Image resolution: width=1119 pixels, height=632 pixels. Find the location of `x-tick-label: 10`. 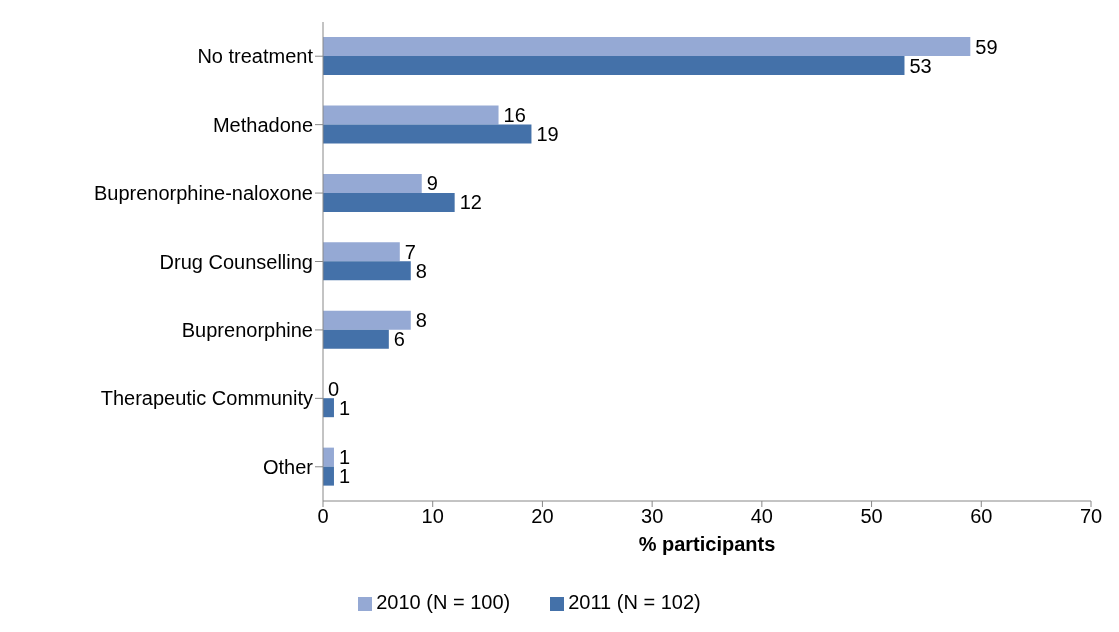

x-tick-label: 10 is located at coordinates (432, 516).